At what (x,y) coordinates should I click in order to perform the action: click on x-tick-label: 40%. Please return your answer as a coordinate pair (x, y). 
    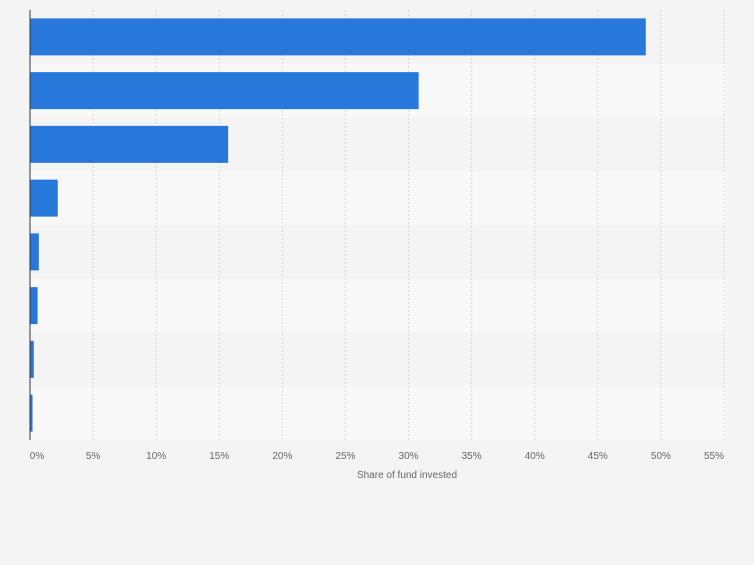
    Looking at the image, I should click on (535, 456).